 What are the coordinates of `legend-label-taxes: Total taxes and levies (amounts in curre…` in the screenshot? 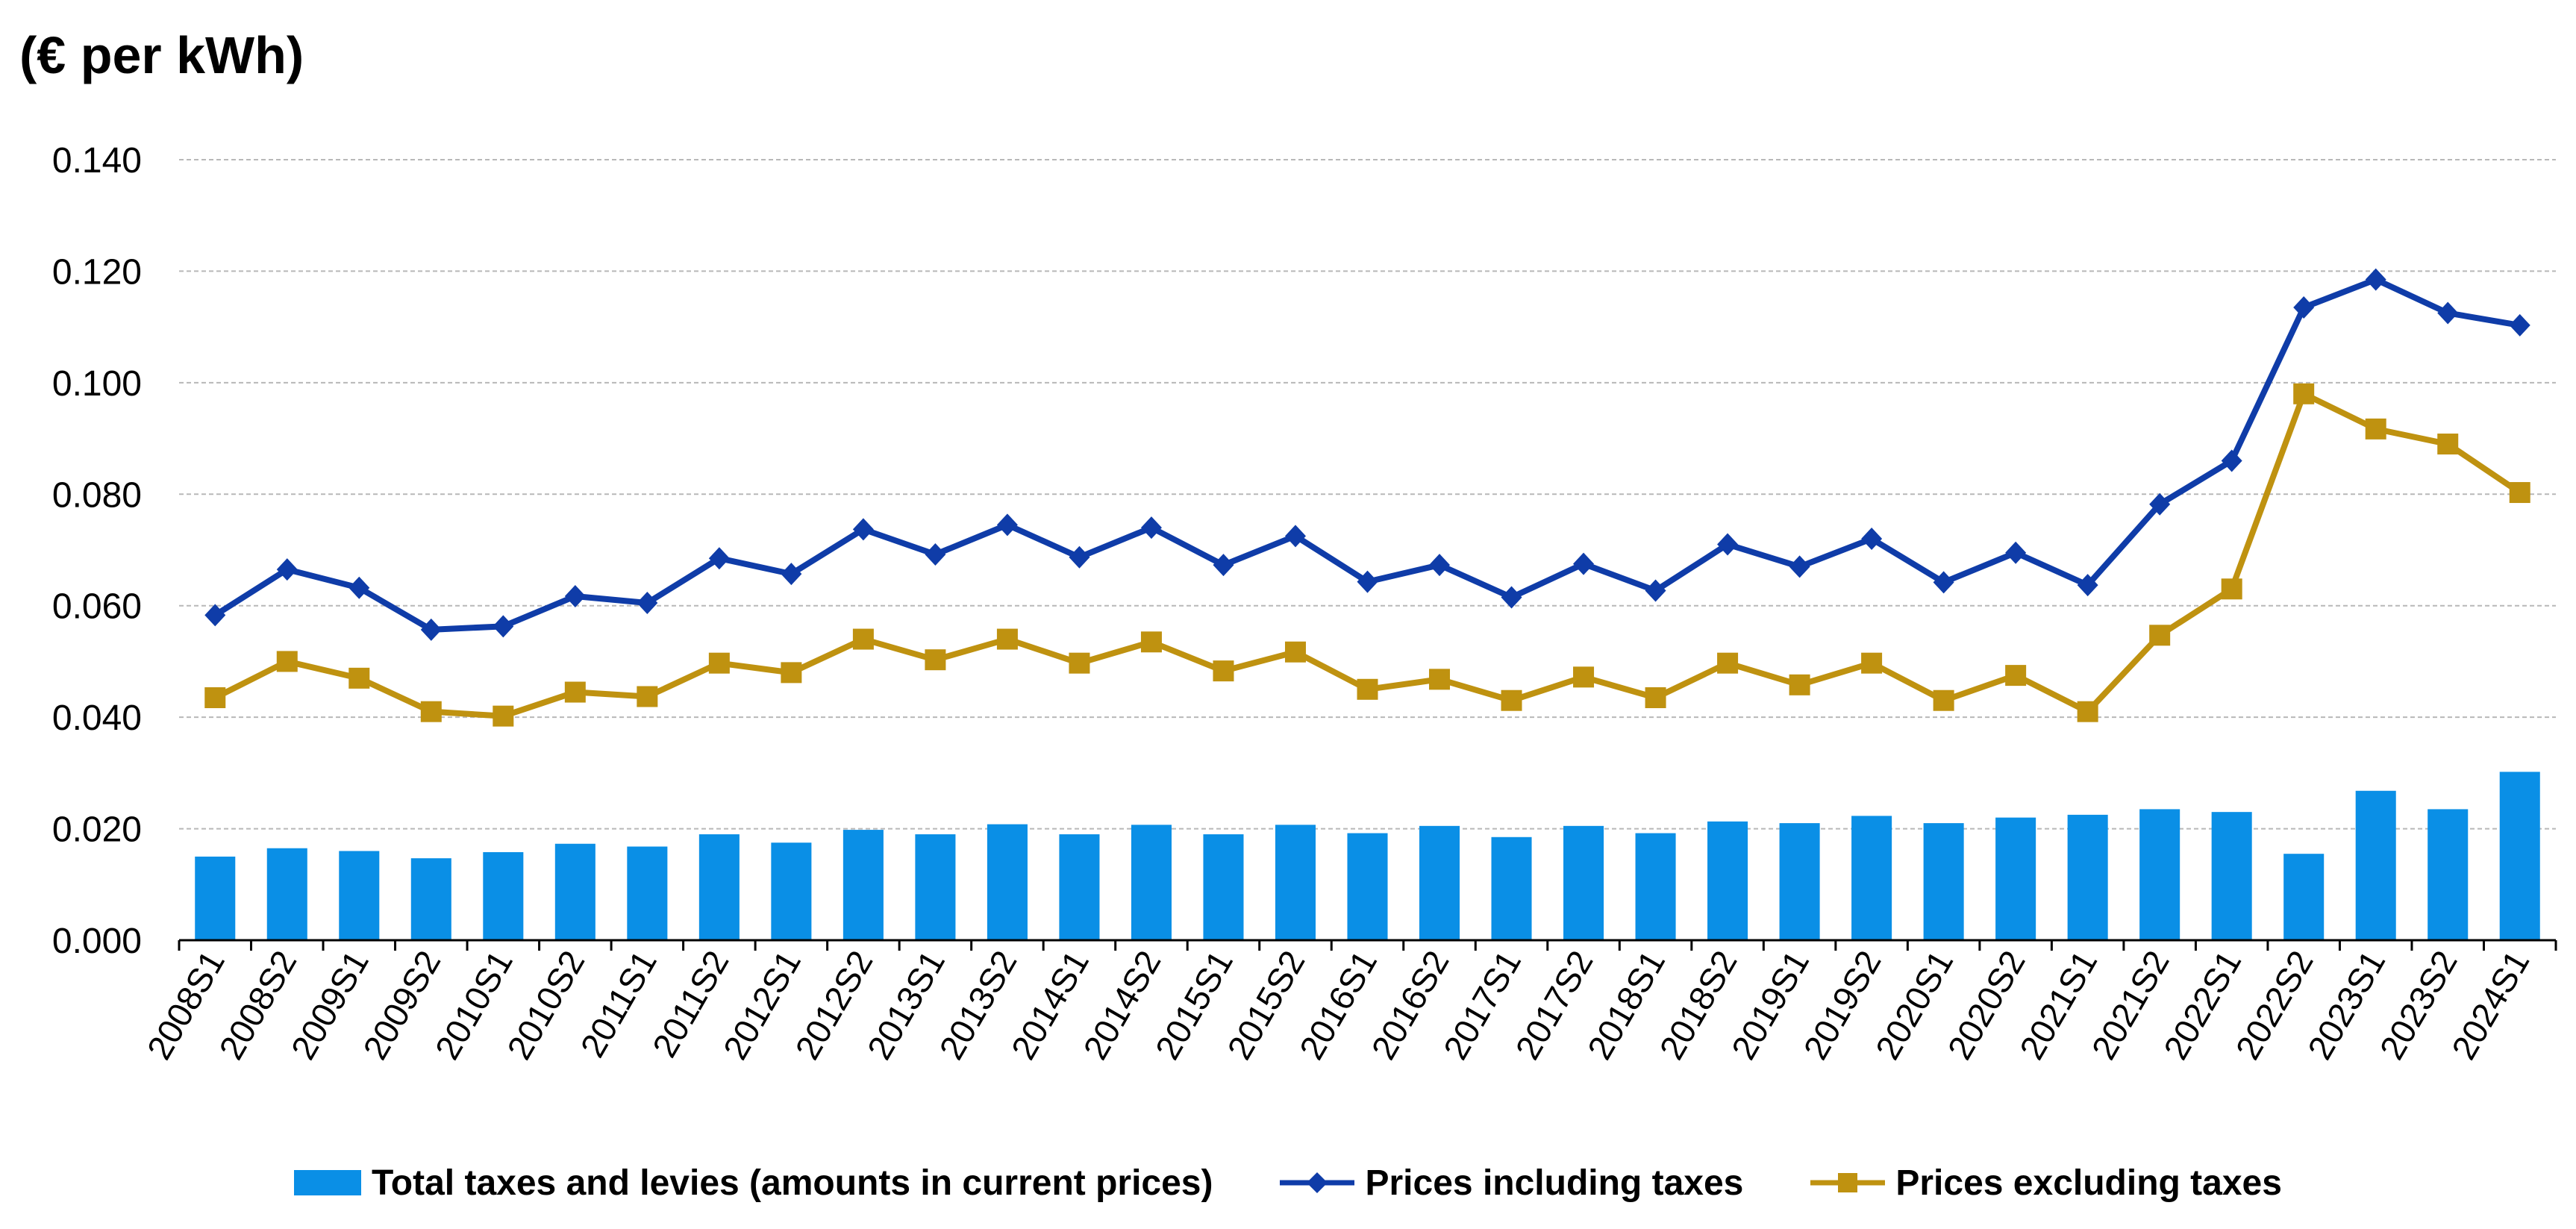 It's located at (792, 1183).